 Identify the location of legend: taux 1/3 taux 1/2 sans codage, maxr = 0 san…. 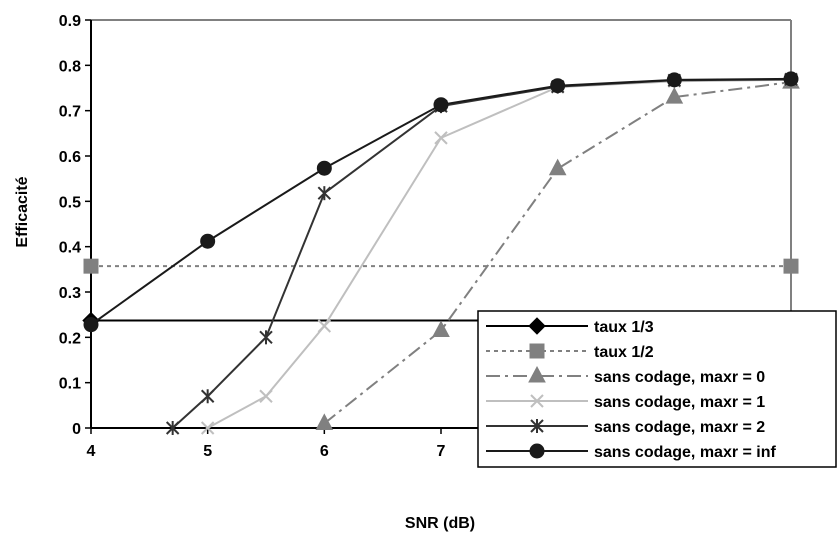
(657, 389).